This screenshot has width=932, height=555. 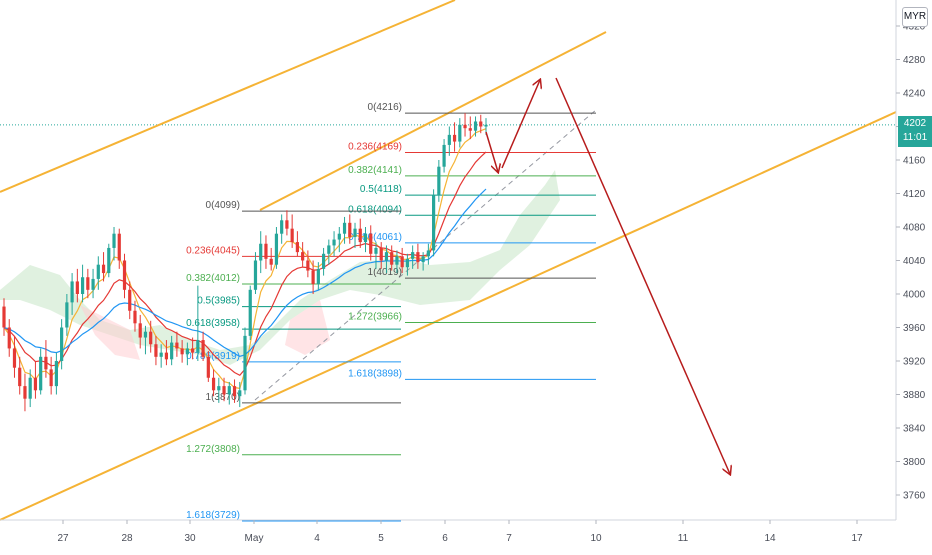 What do you see at coordinates (445, 538) in the screenshot?
I see `time-tick-label: 6` at bounding box center [445, 538].